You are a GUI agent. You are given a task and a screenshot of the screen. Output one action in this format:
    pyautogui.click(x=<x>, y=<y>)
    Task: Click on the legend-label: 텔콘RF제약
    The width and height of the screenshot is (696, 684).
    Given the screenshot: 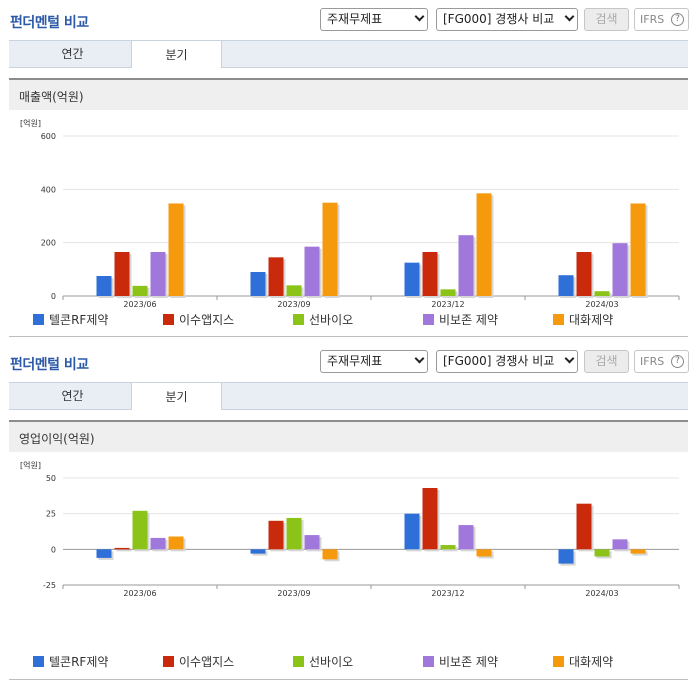 What is the action you would take?
    pyautogui.click(x=79, y=662)
    